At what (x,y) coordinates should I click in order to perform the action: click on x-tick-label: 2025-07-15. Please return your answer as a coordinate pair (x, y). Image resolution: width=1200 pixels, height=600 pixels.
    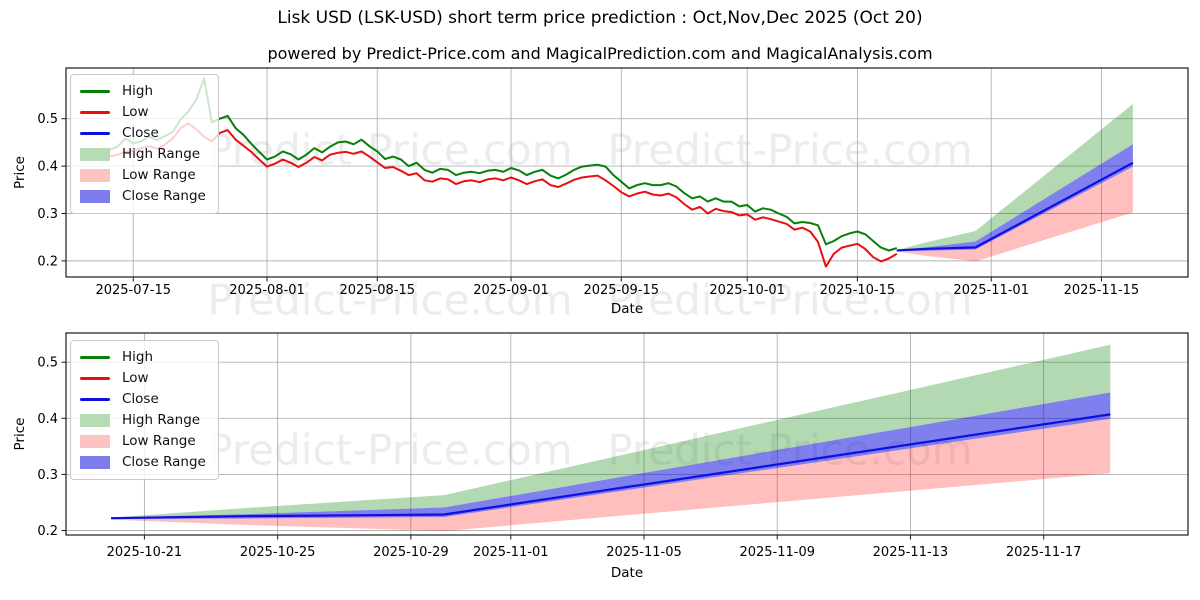
    Looking at the image, I should click on (133, 290).